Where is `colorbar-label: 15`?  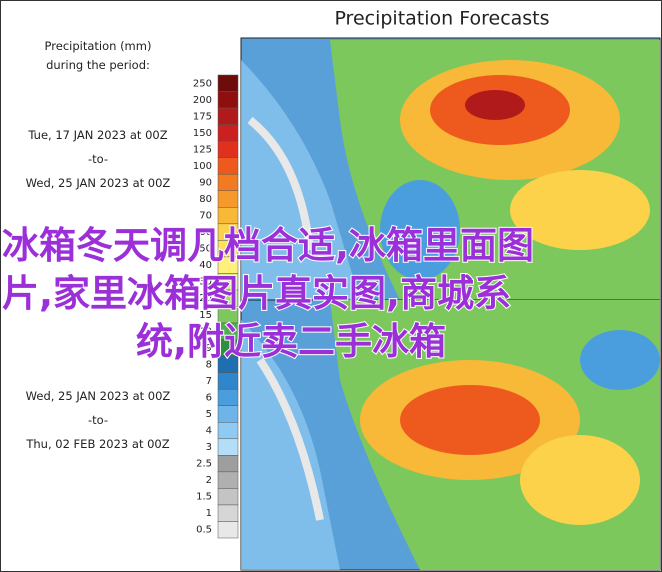
colorbar-label: 15 is located at coordinates (205, 315).